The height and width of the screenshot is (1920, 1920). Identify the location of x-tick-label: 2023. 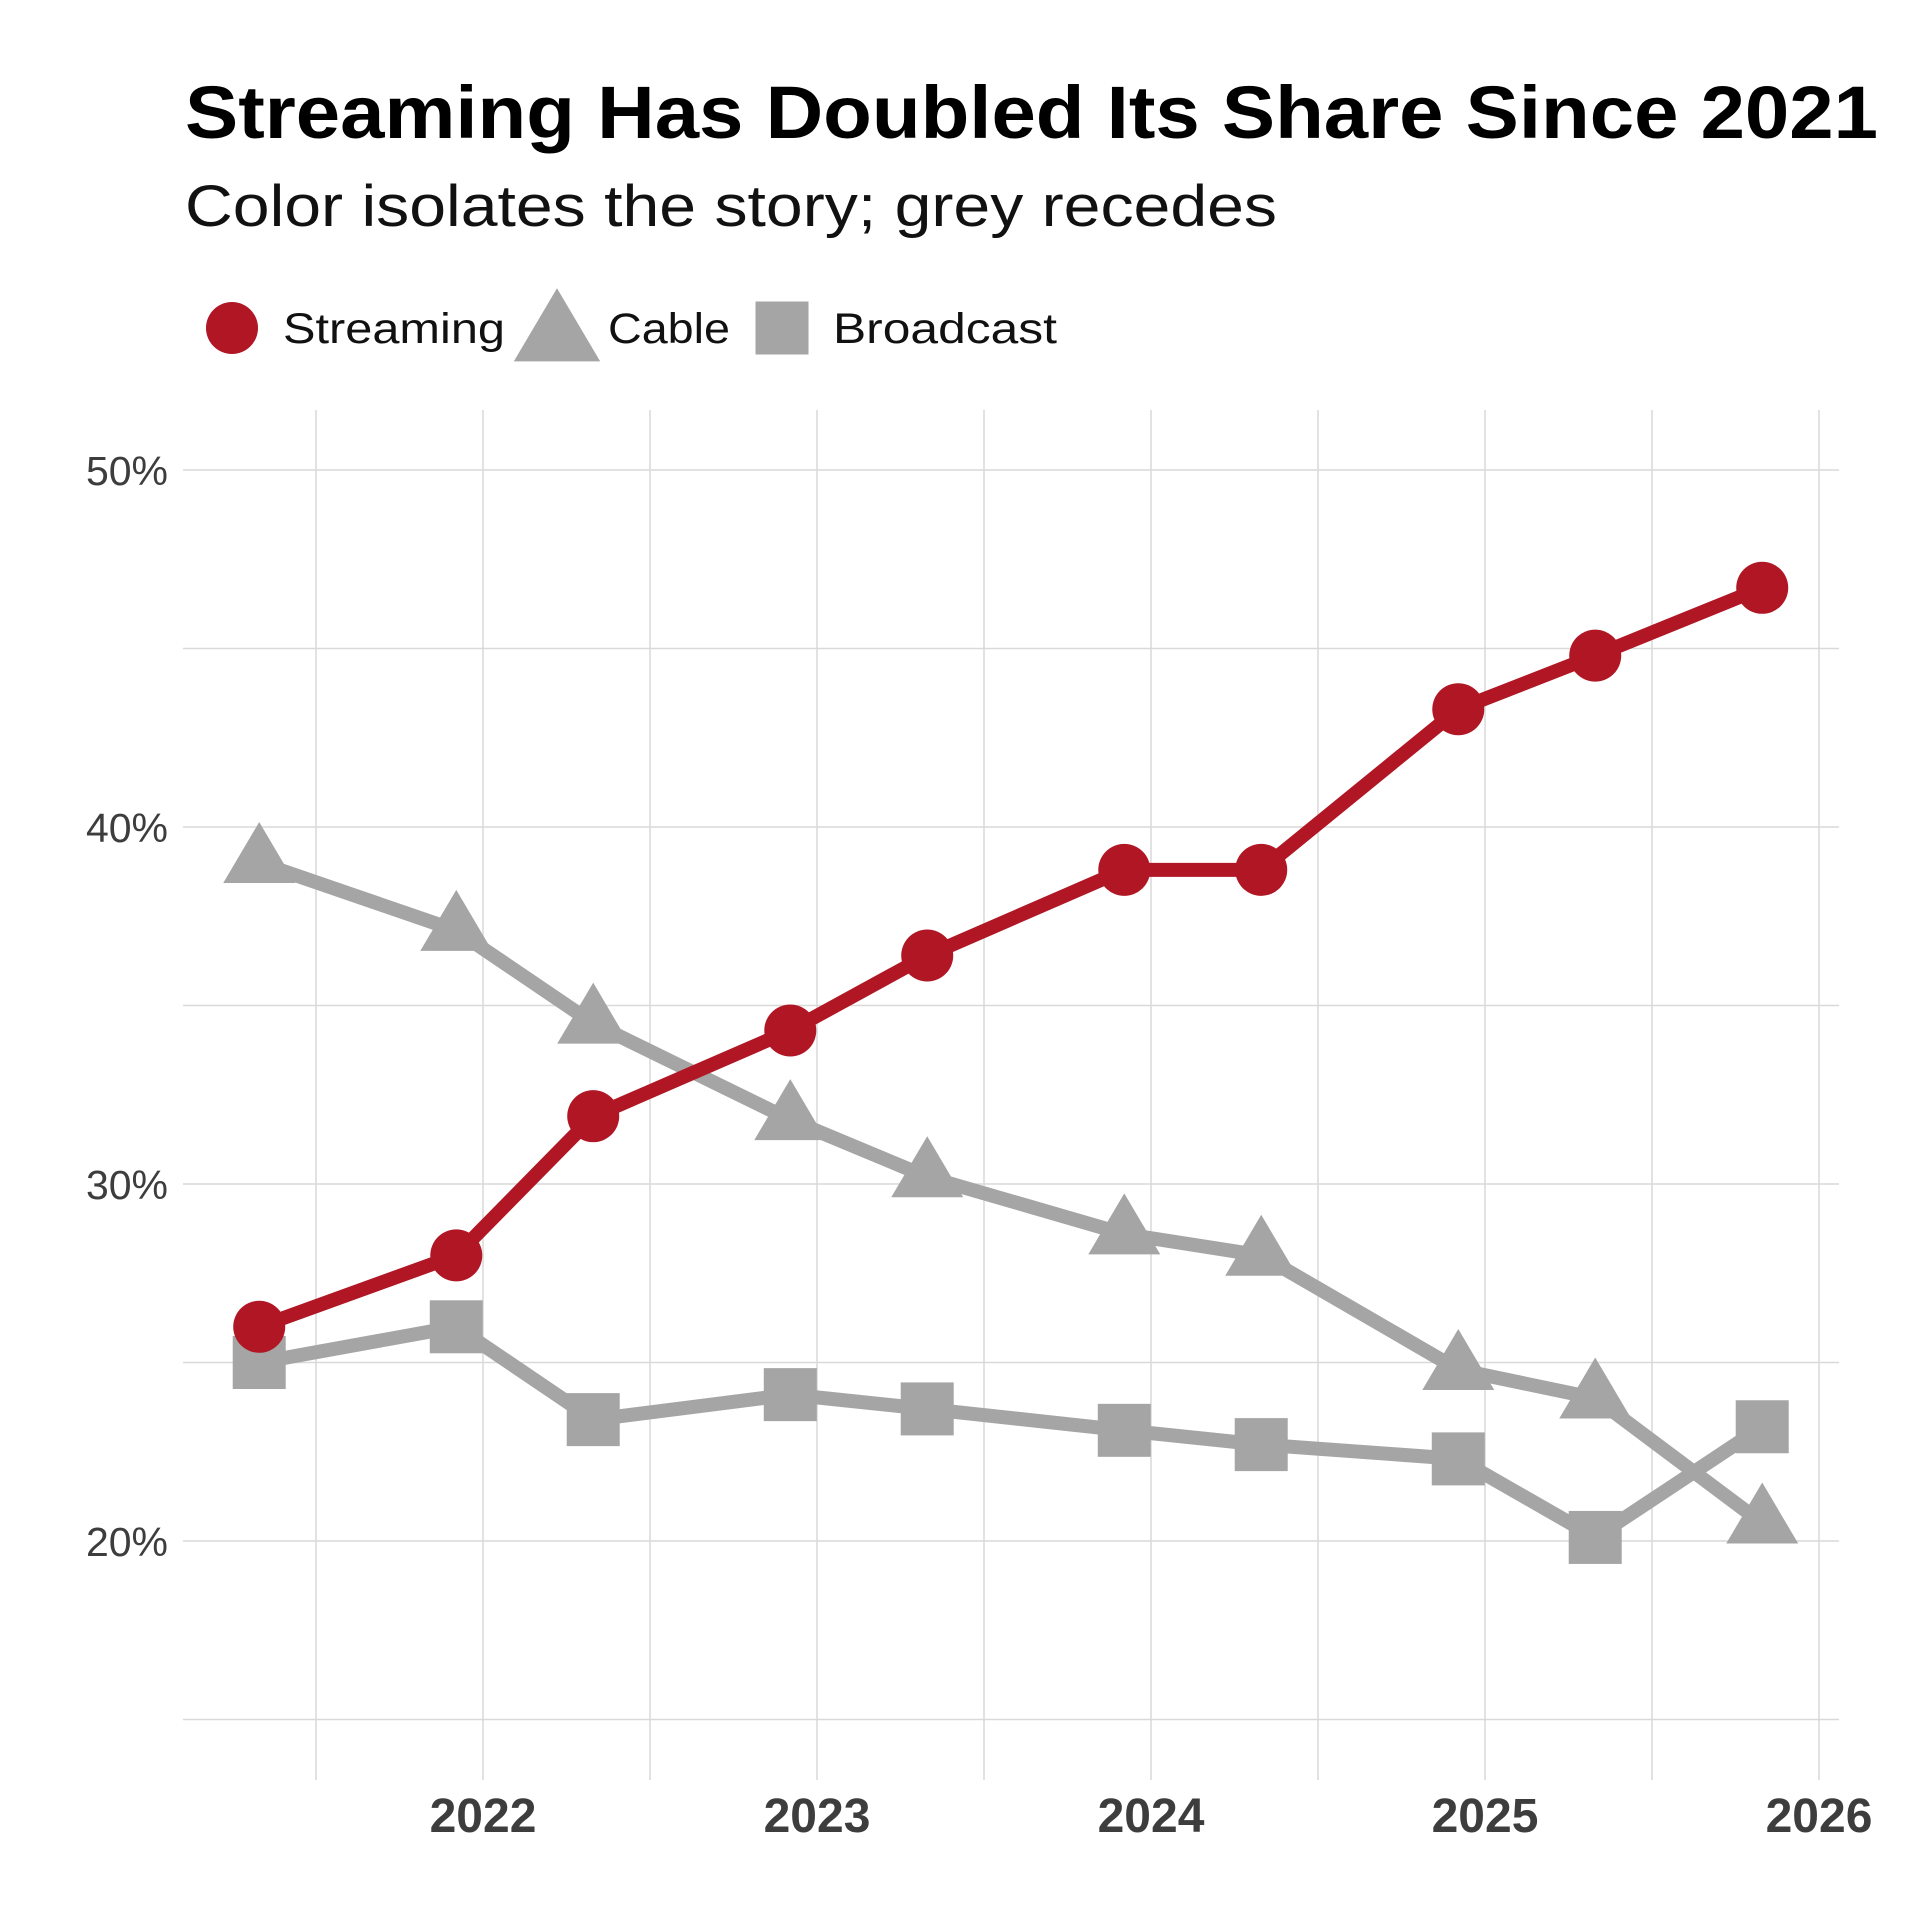
(817, 1816).